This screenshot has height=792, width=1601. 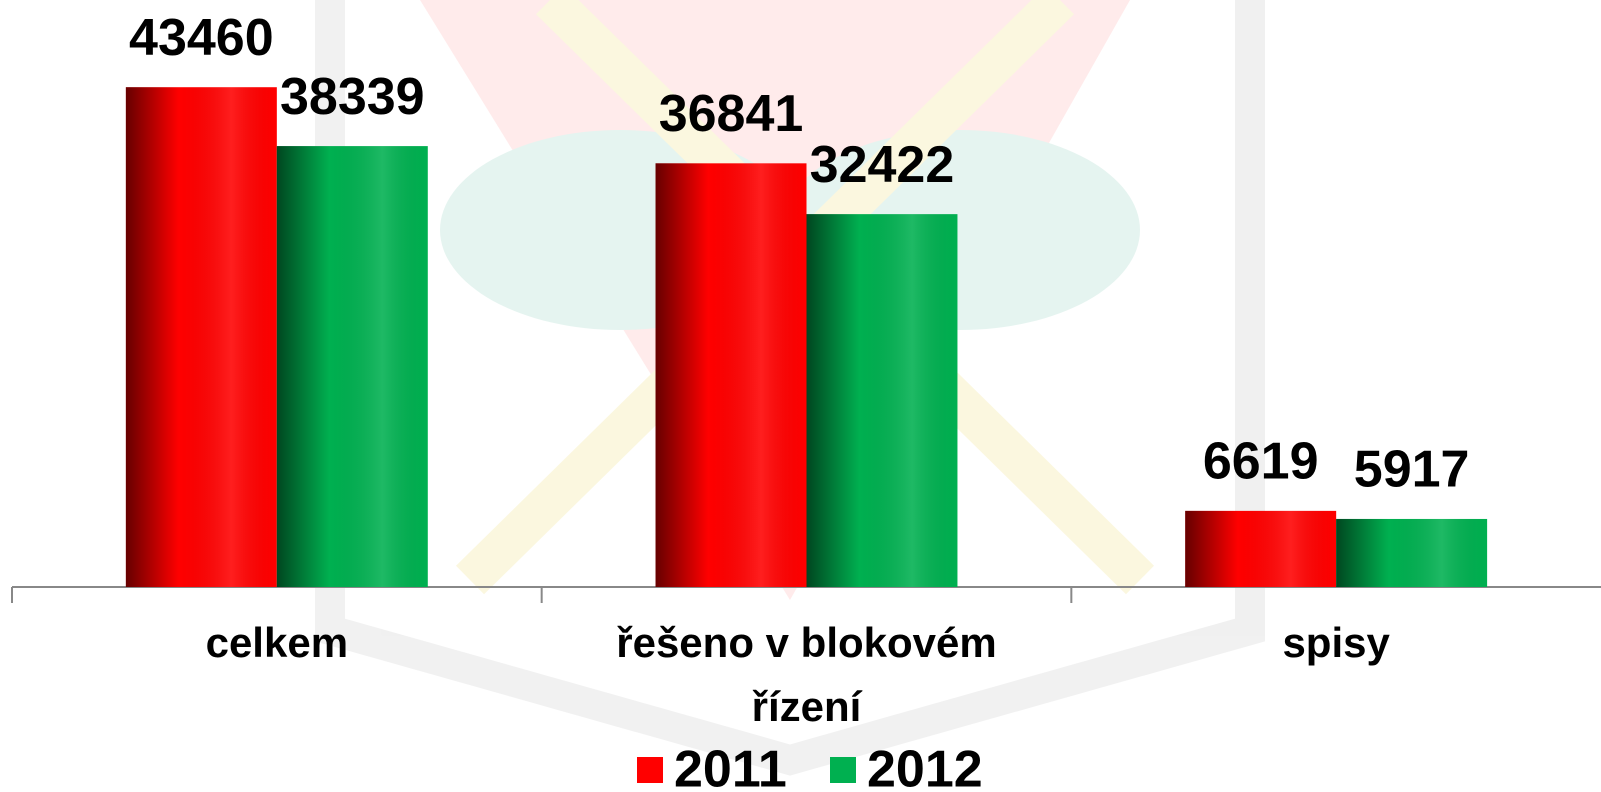 What do you see at coordinates (1336, 642) in the screenshot?
I see `x-tick-label: spisy` at bounding box center [1336, 642].